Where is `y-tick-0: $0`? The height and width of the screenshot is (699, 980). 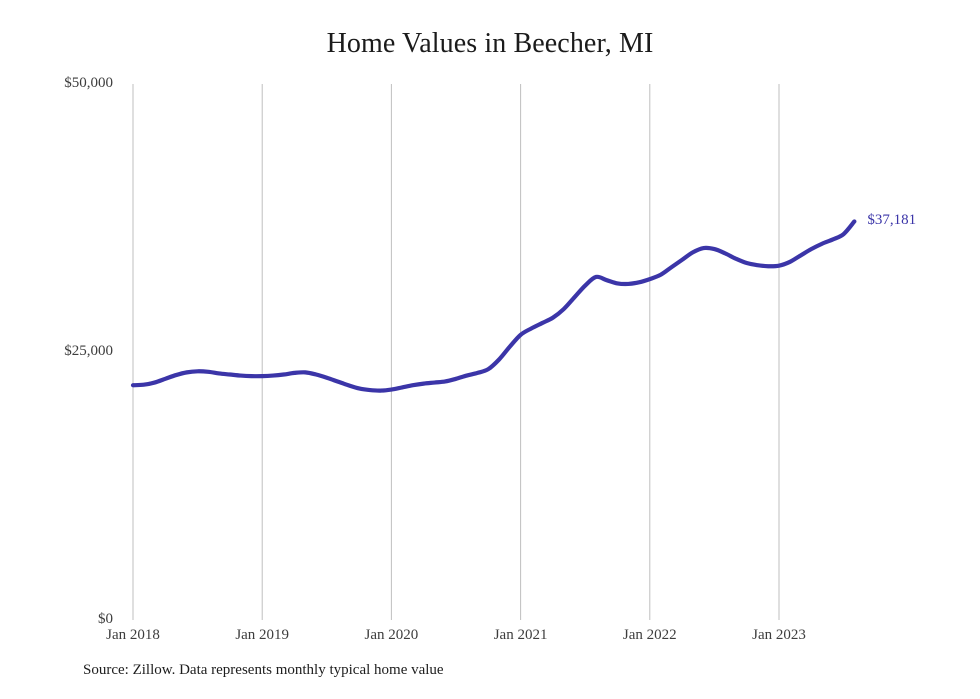
y-tick-0: $0 is located at coordinates (105, 619).